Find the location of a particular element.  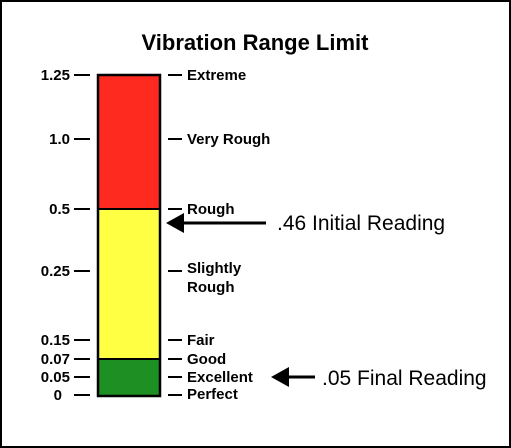

red-zone is located at coordinates (129, 142).